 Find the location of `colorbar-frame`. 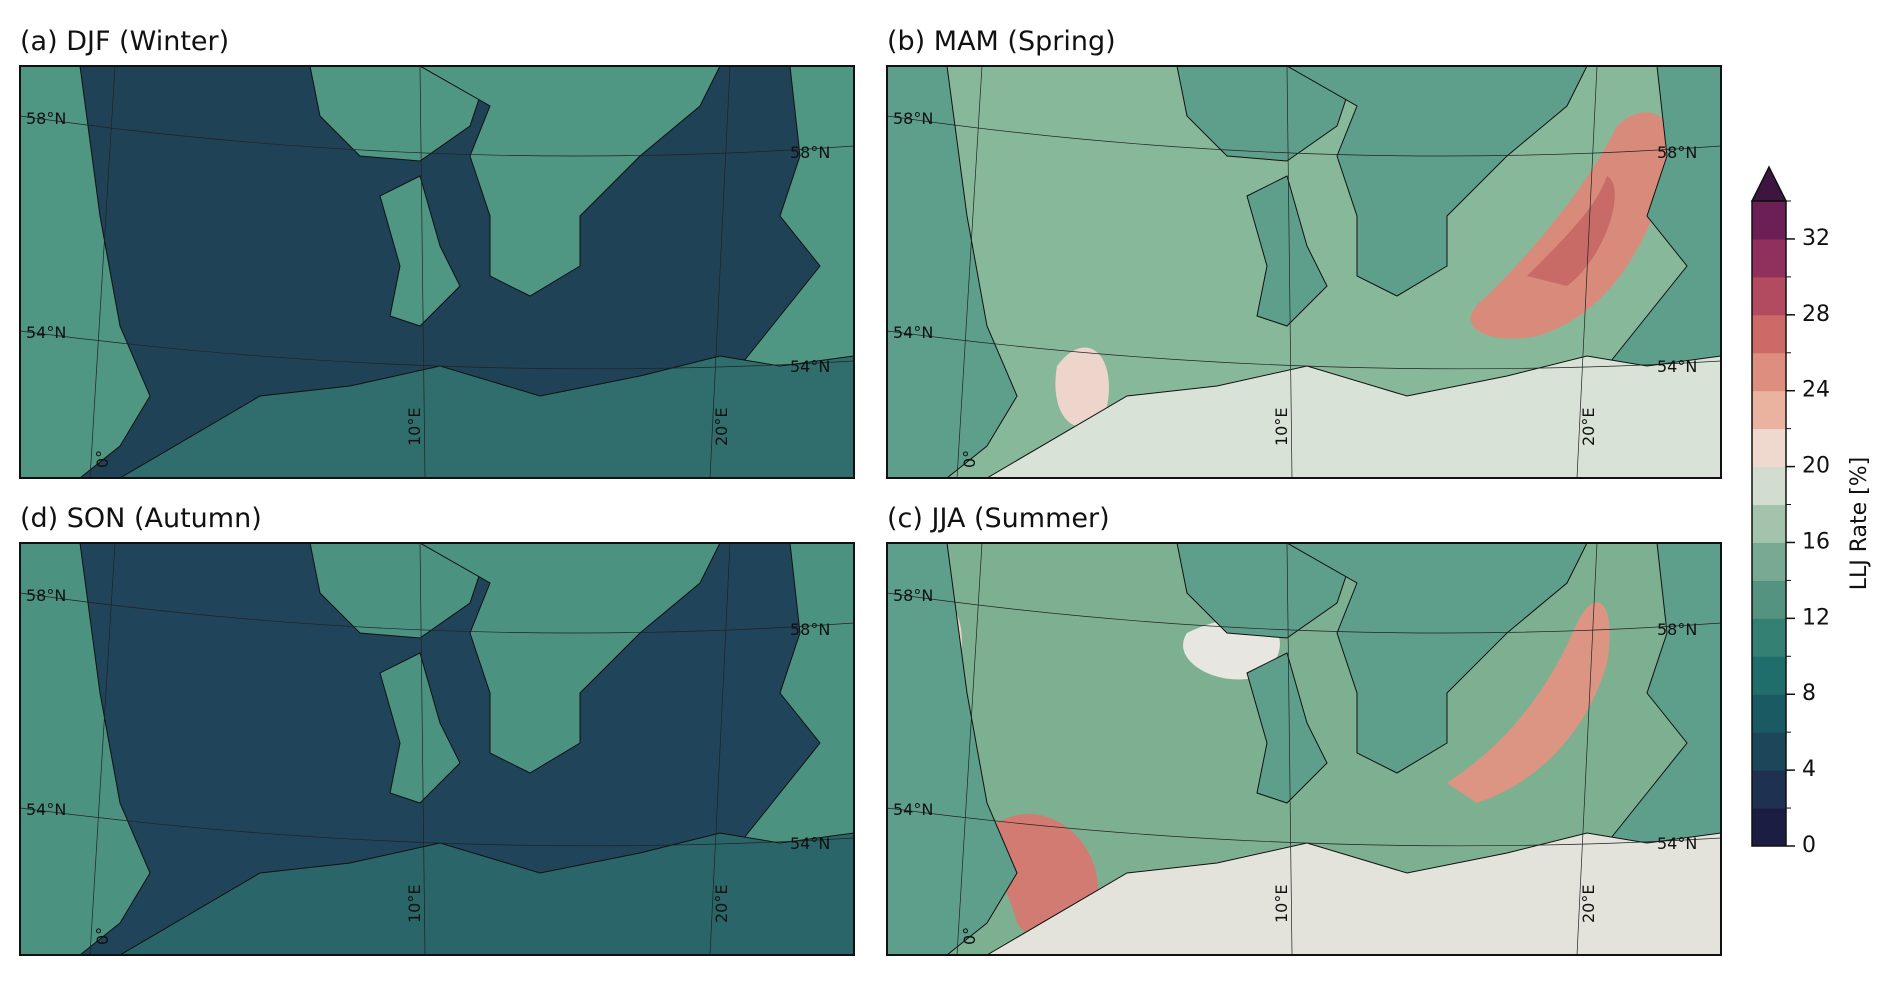

colorbar-frame is located at coordinates (1769, 523).